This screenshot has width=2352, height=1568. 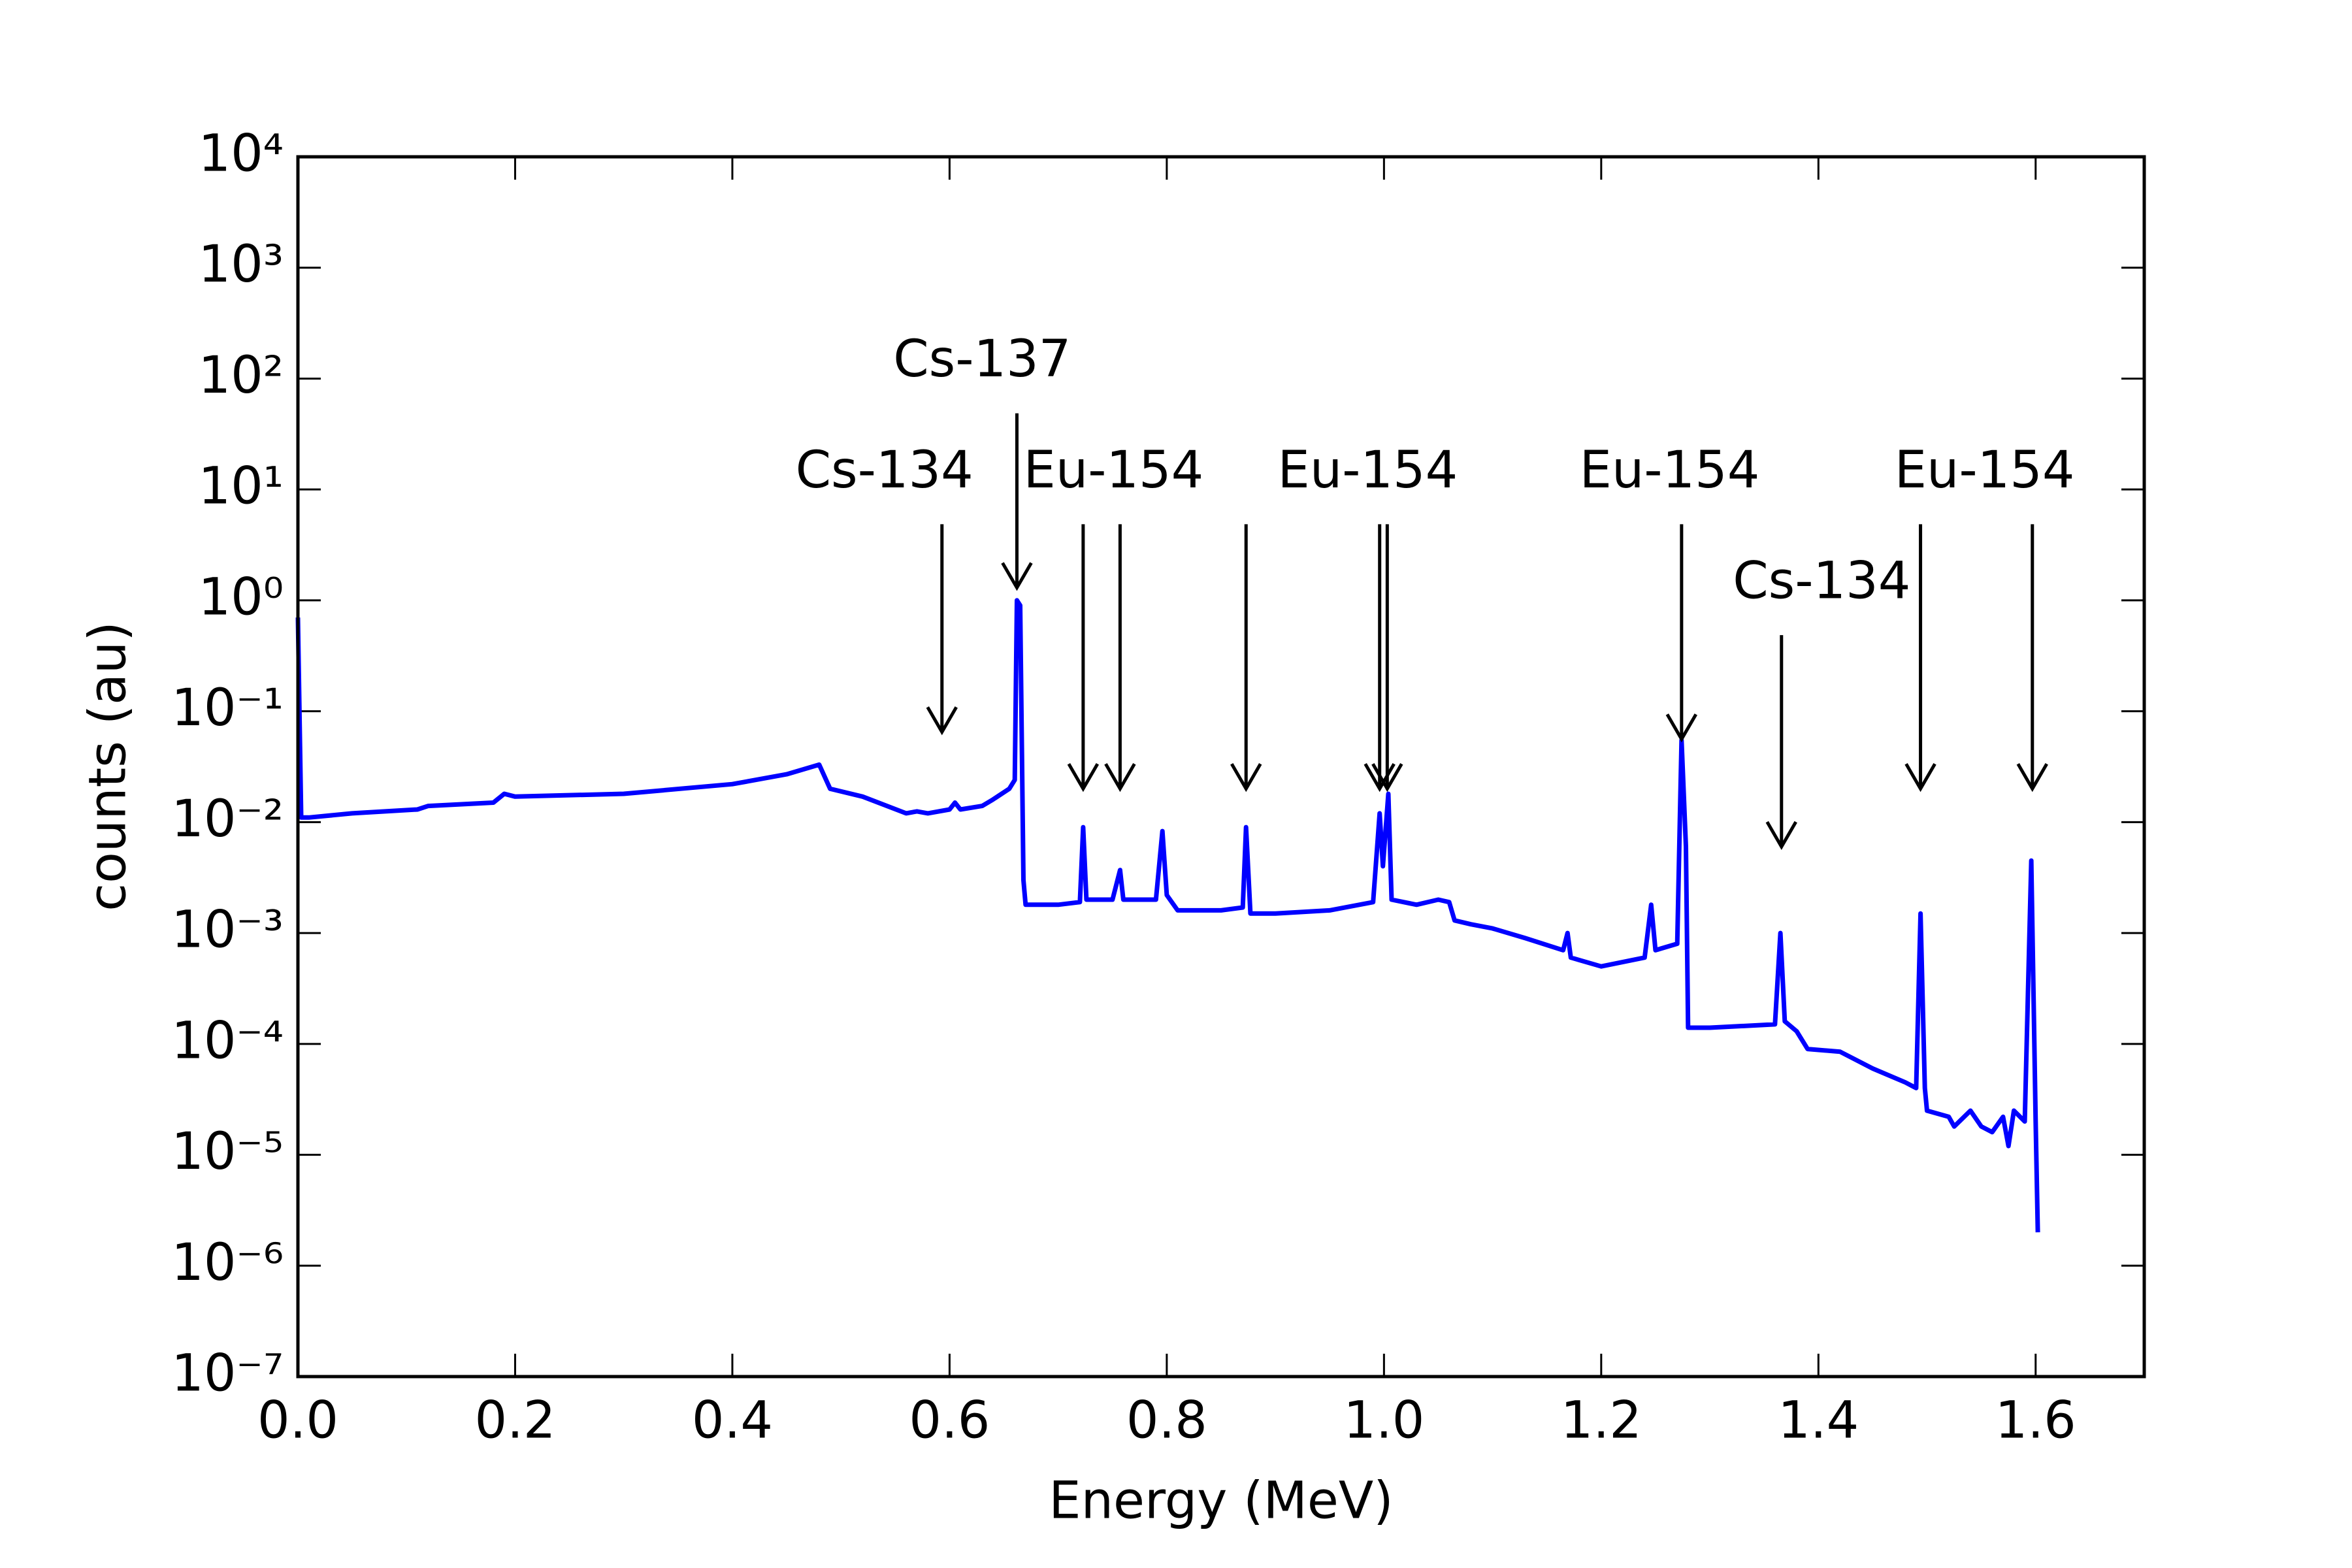 What do you see at coordinates (241, 264) in the screenshot?
I see `y-tick-label: 10³` at bounding box center [241, 264].